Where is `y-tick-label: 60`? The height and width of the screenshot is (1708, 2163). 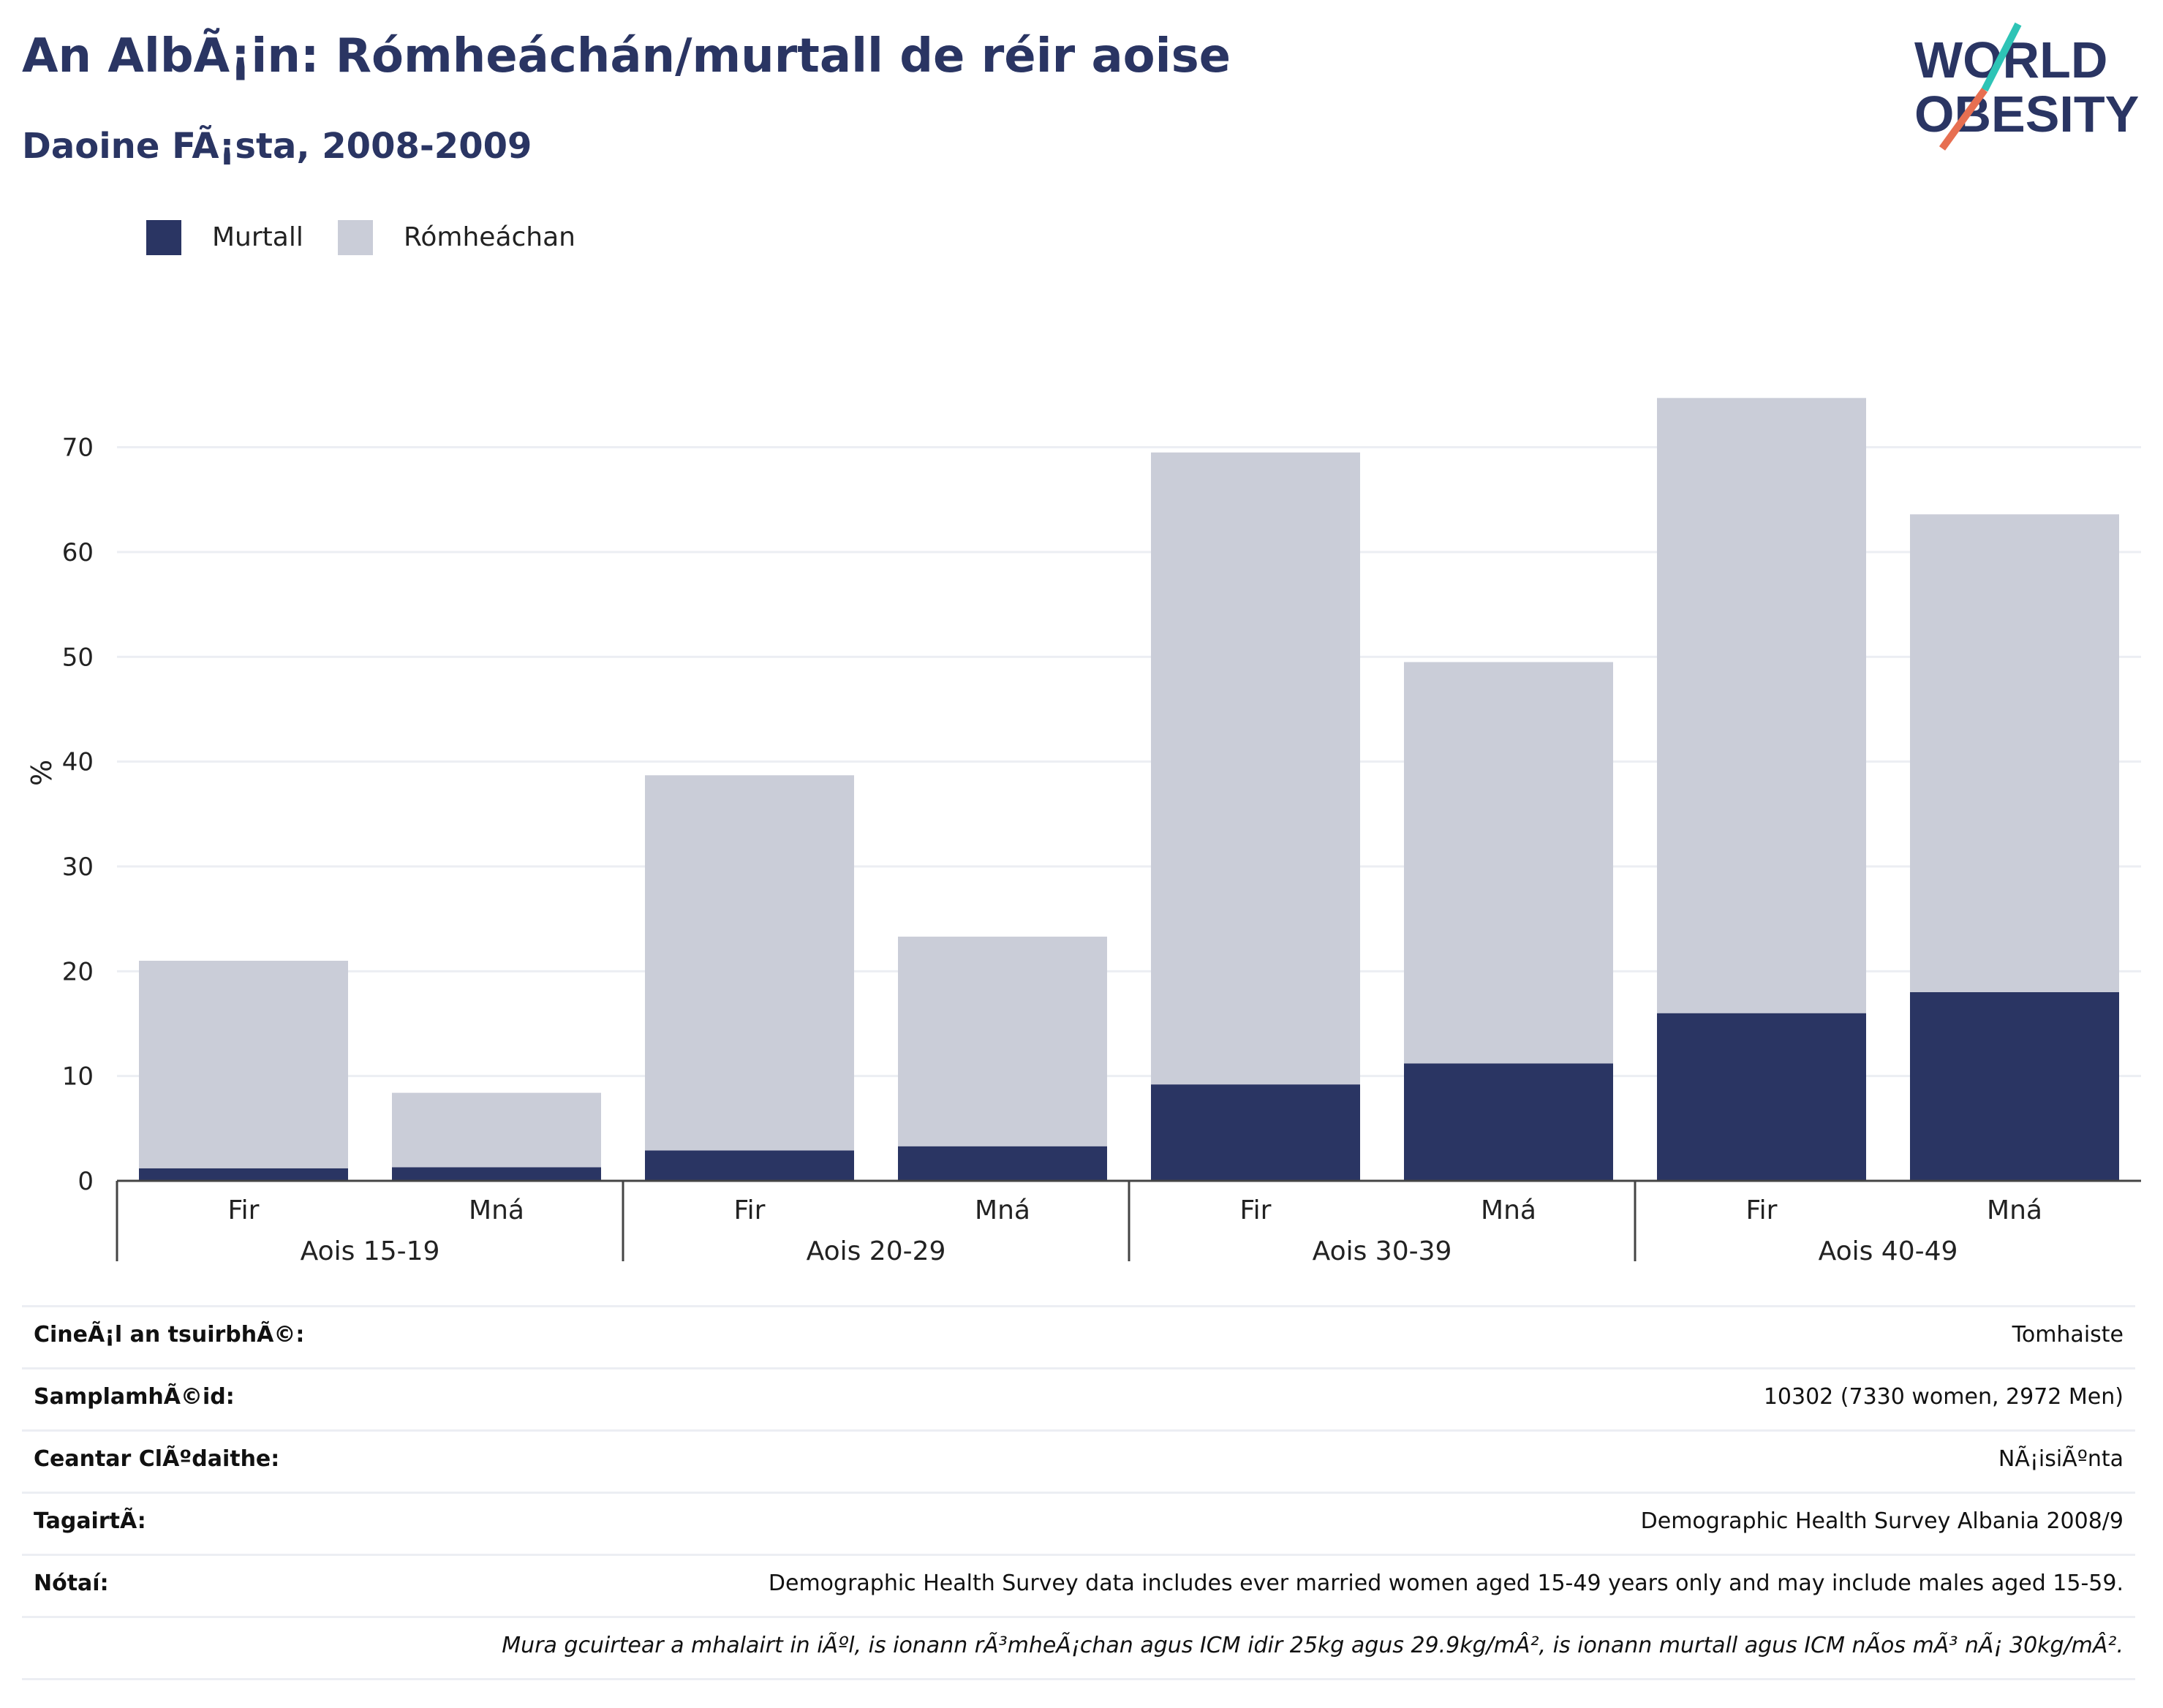 y-tick-label: 60 is located at coordinates (78, 552).